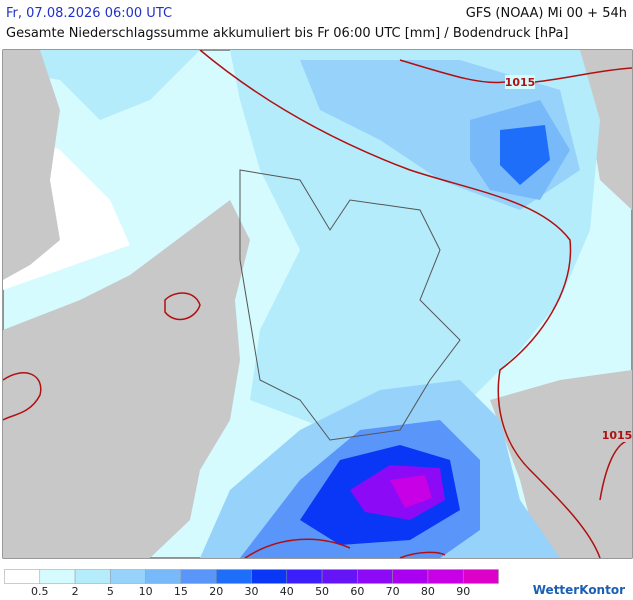 This screenshot has width=633, height=600. Describe the element at coordinates (322, 591) in the screenshot. I see `legend-label: 50` at that location.